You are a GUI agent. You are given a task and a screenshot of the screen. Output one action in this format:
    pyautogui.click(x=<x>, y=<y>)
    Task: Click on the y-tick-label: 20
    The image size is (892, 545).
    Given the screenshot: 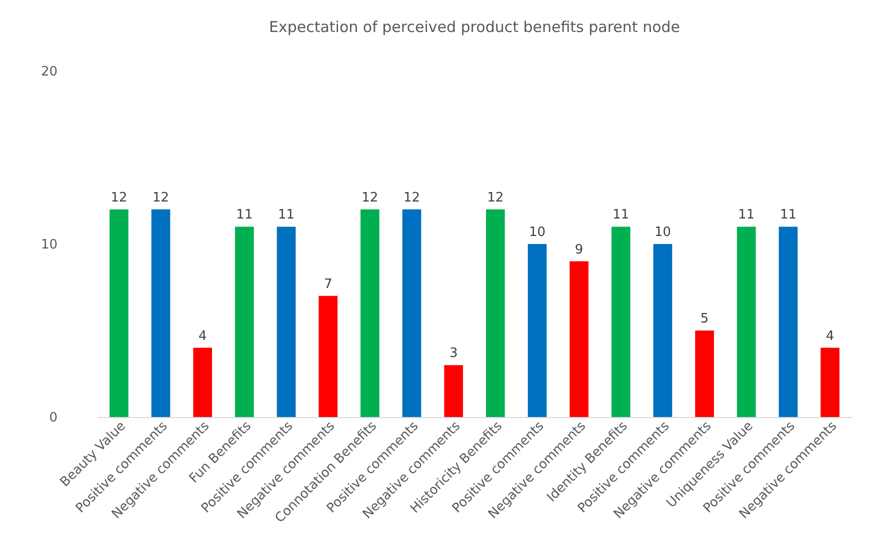 What is the action you would take?
    pyautogui.click(x=49, y=72)
    